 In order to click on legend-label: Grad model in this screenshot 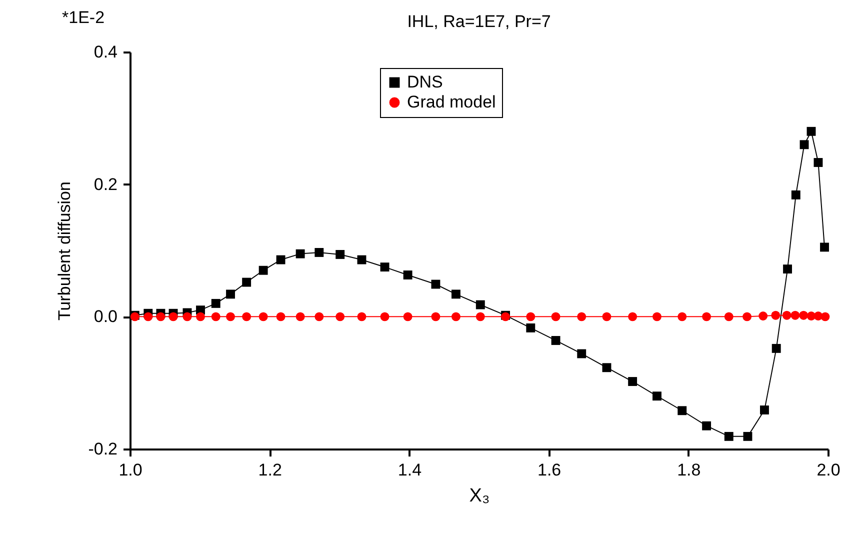, I will do `click(451, 102)`.